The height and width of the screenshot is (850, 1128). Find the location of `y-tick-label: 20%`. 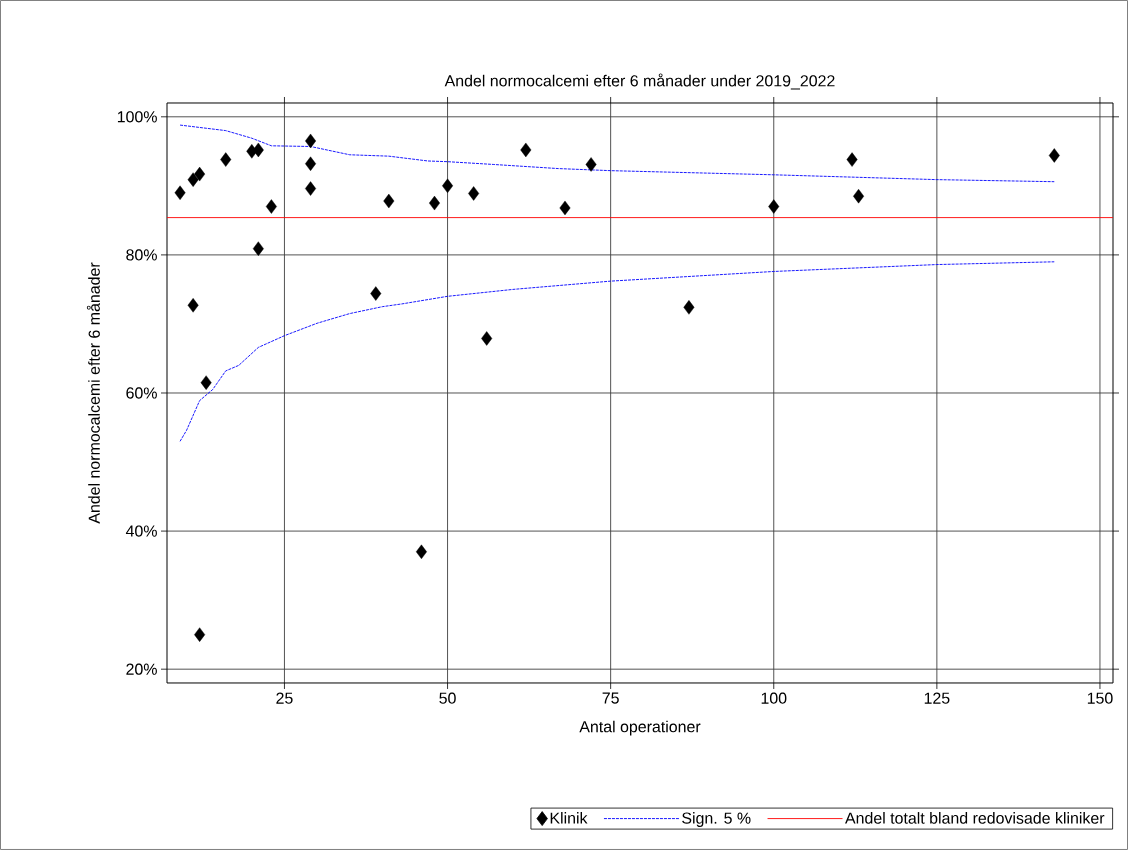

y-tick-label: 20% is located at coordinates (141, 669).